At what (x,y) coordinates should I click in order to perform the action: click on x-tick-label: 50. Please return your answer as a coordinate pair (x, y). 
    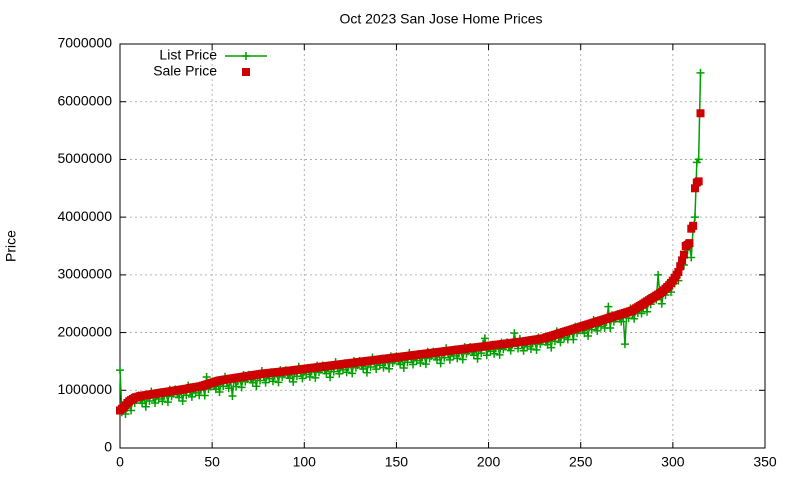
    Looking at the image, I should click on (212, 462).